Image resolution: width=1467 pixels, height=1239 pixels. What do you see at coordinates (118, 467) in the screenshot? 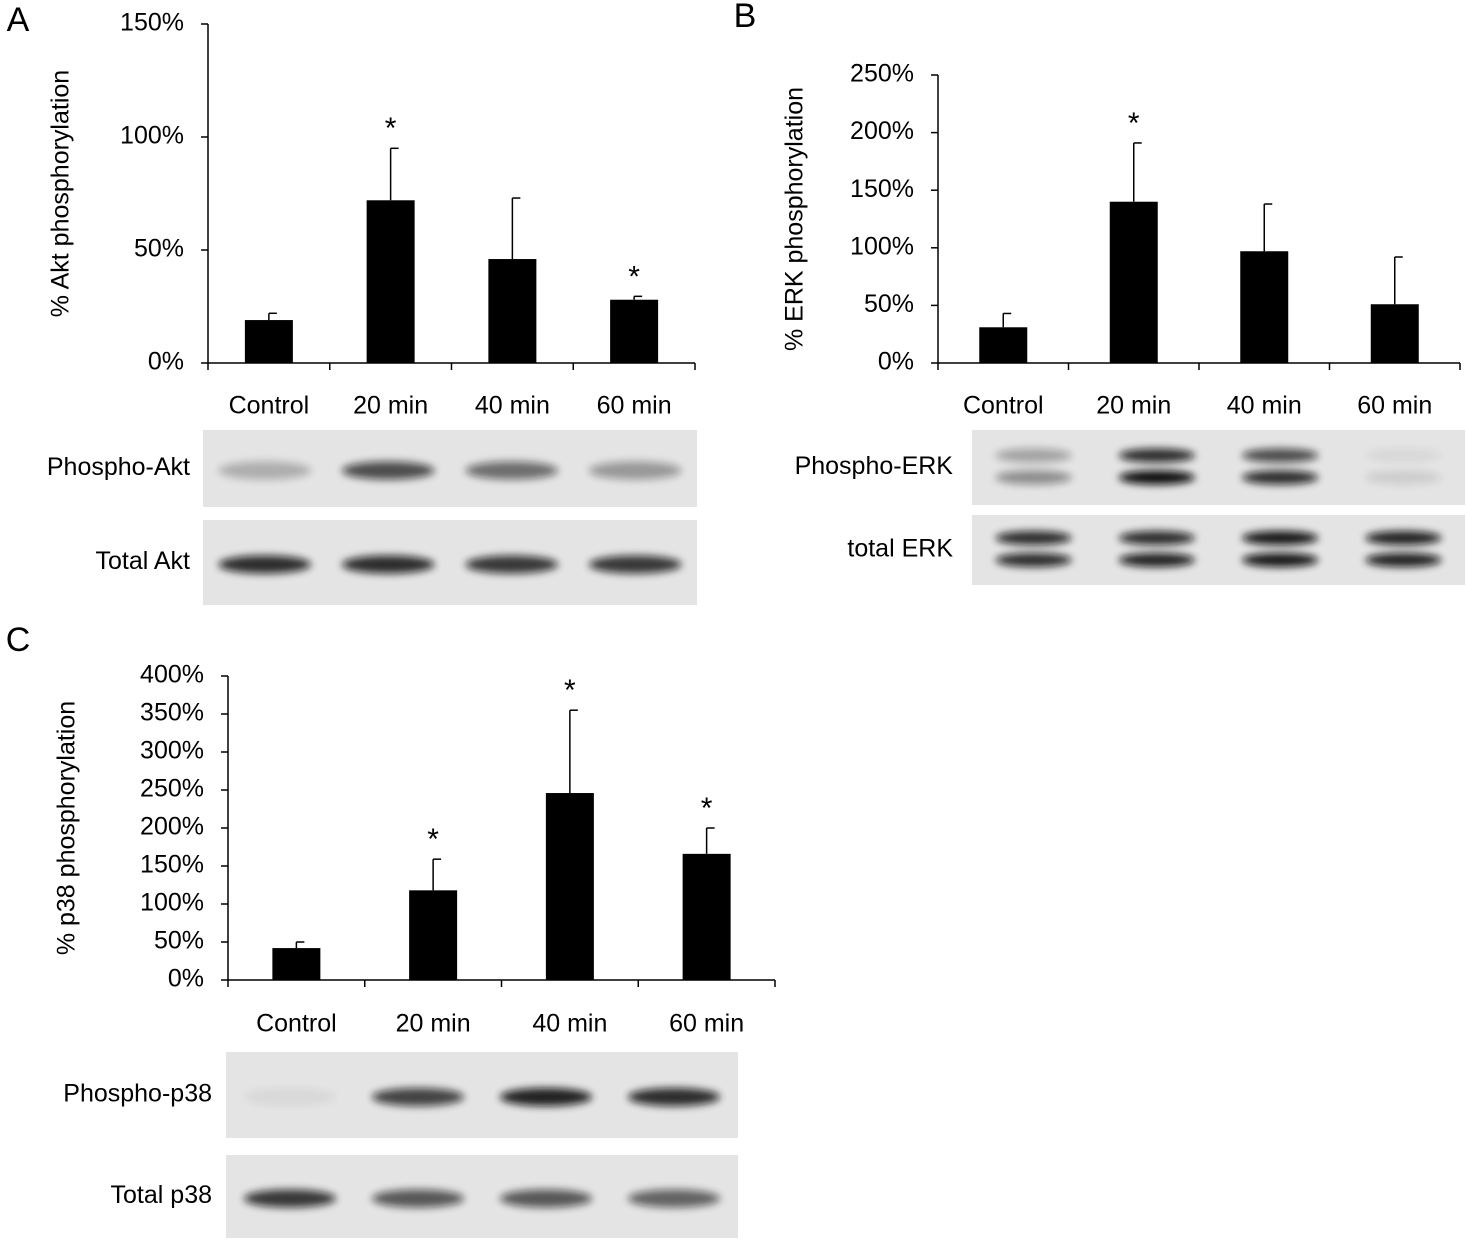
I see `blot-label: Phospho-Akt` at bounding box center [118, 467].